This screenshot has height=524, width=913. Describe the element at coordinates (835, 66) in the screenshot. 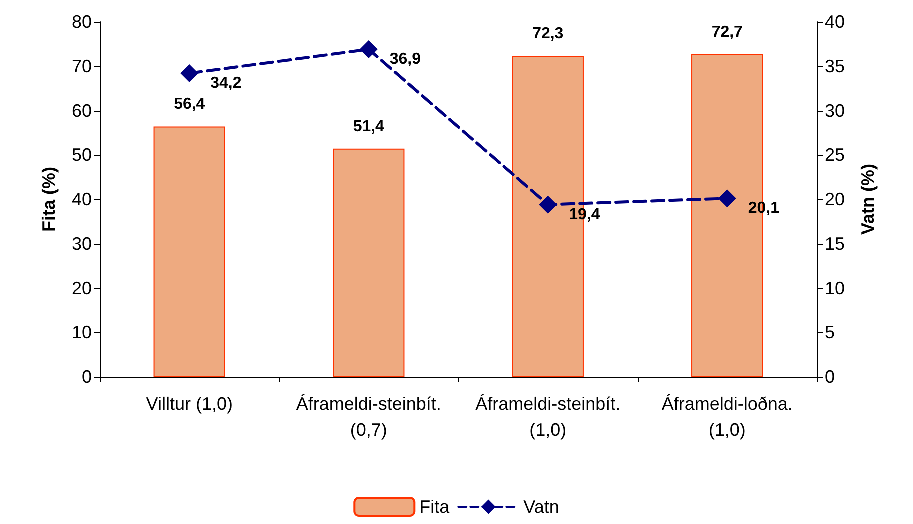

I see `y2-tick-label: 35` at that location.